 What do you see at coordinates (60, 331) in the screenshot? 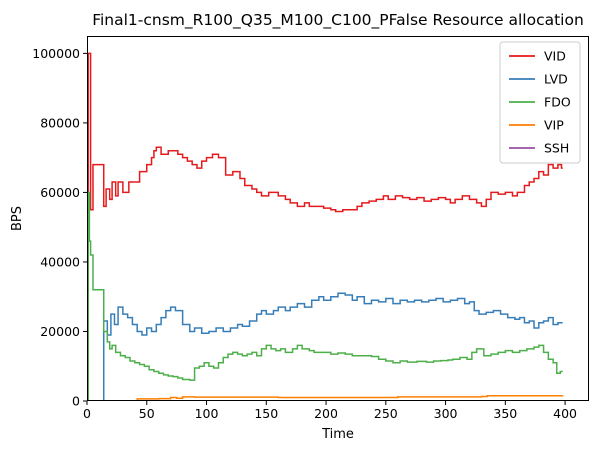
I see `y-tick-label: 20000` at bounding box center [60, 331].